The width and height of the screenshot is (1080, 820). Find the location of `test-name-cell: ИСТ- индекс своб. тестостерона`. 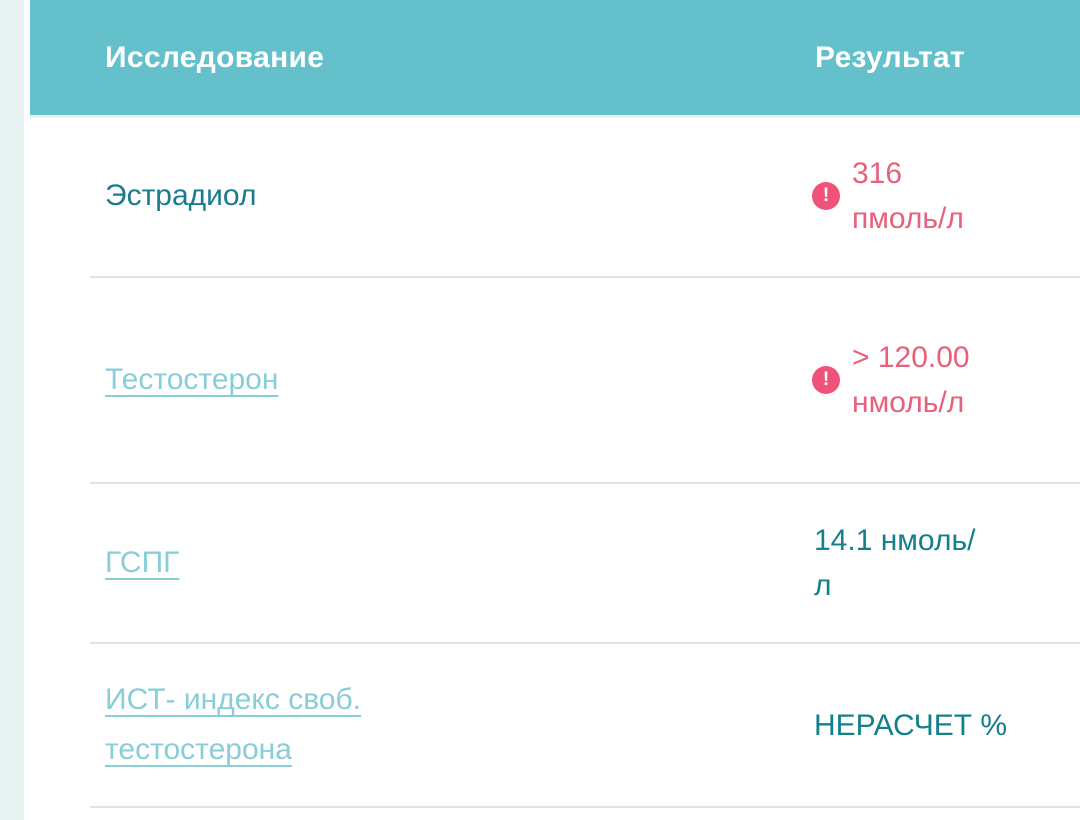

test-name-cell: ИСТ- индекс своб. тестостерона is located at coordinates (451, 725).